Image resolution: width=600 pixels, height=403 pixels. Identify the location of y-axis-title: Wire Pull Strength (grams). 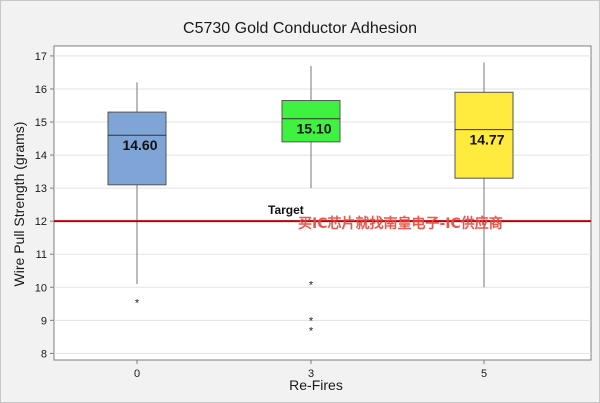
(19, 204).